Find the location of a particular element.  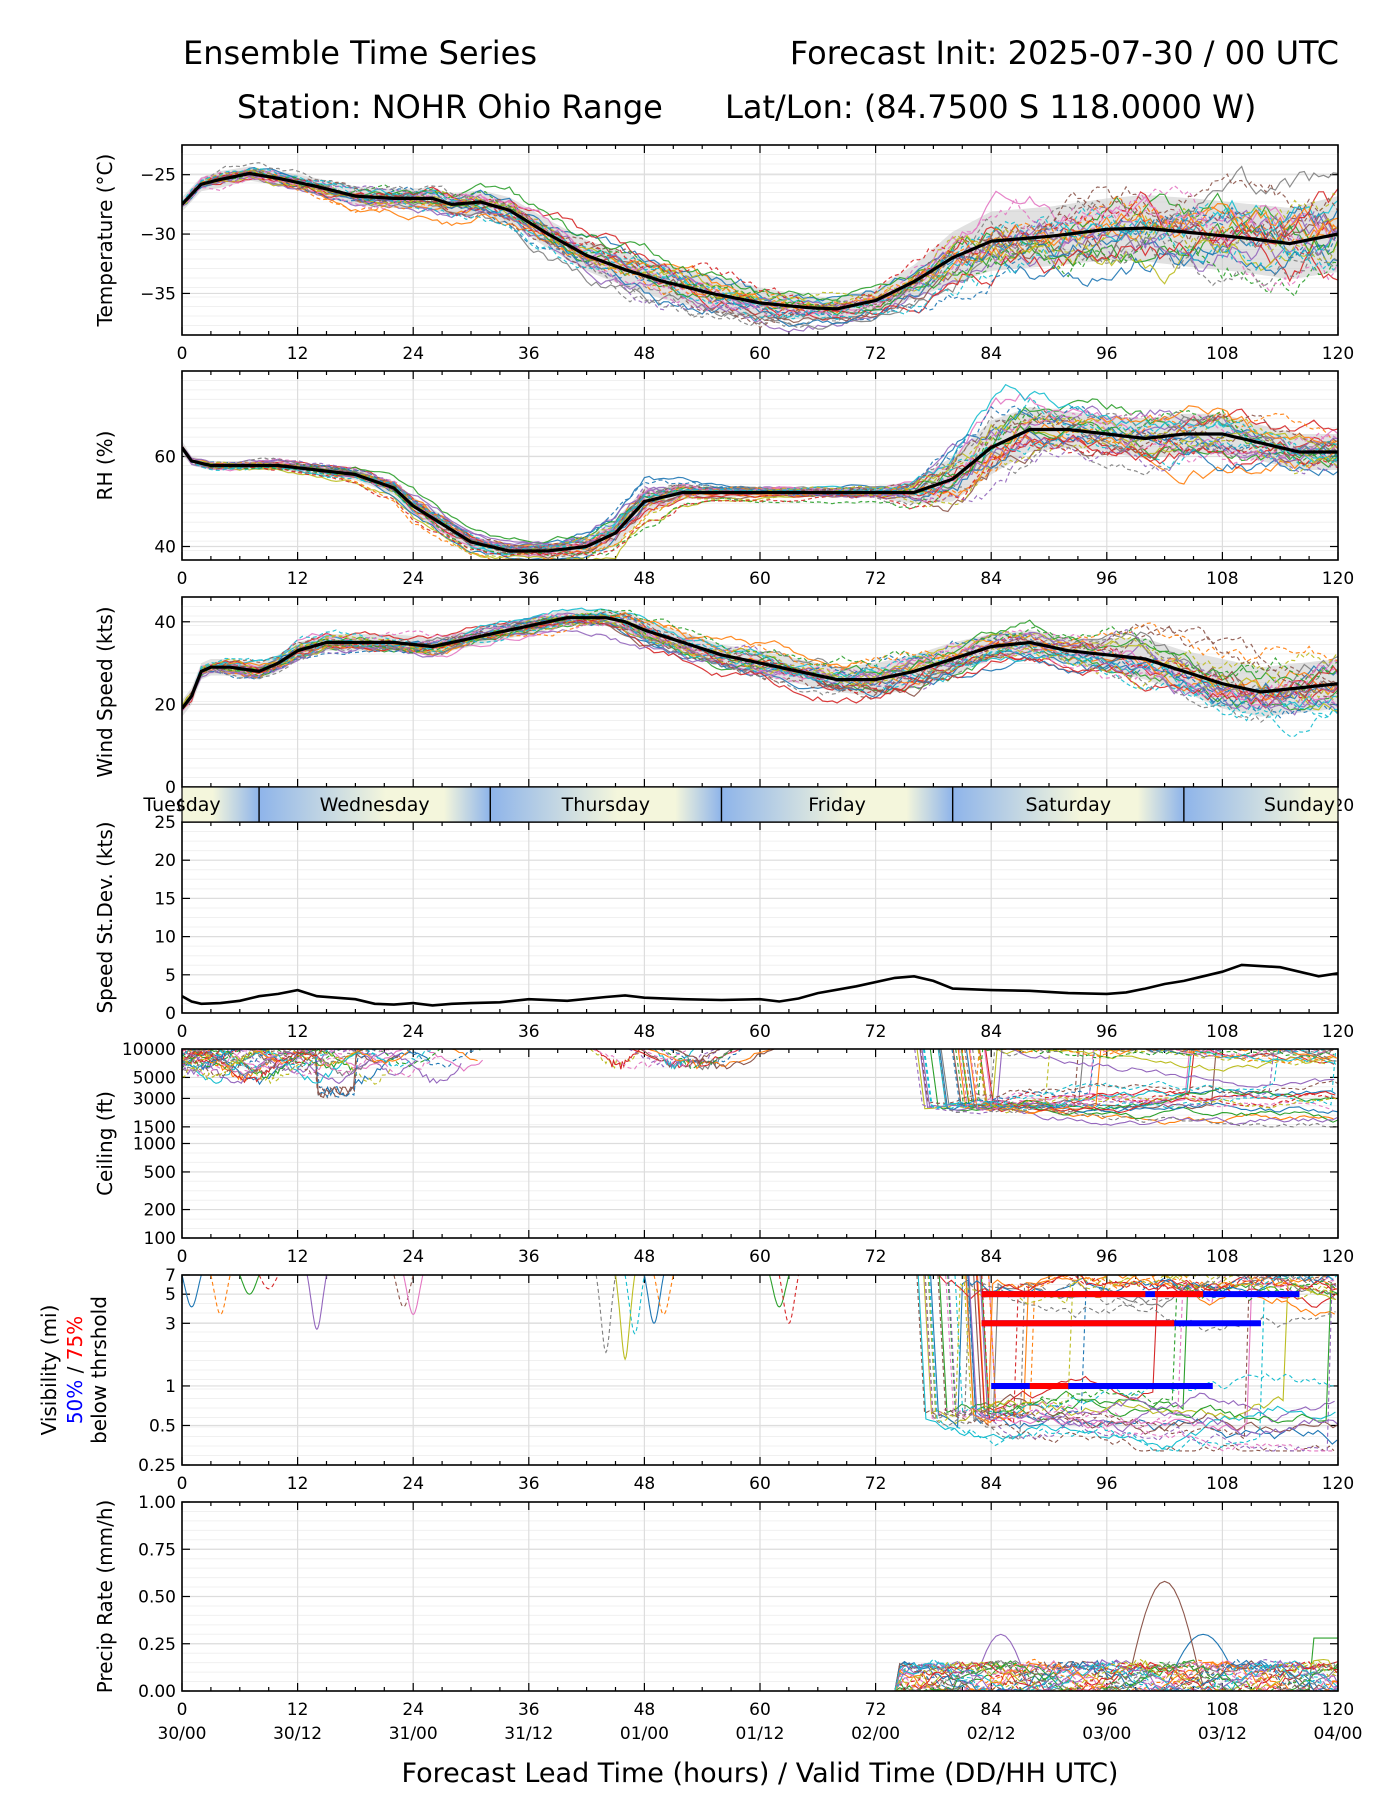

y-axis-label: Temperature (°C) is located at coordinates (105, 241).